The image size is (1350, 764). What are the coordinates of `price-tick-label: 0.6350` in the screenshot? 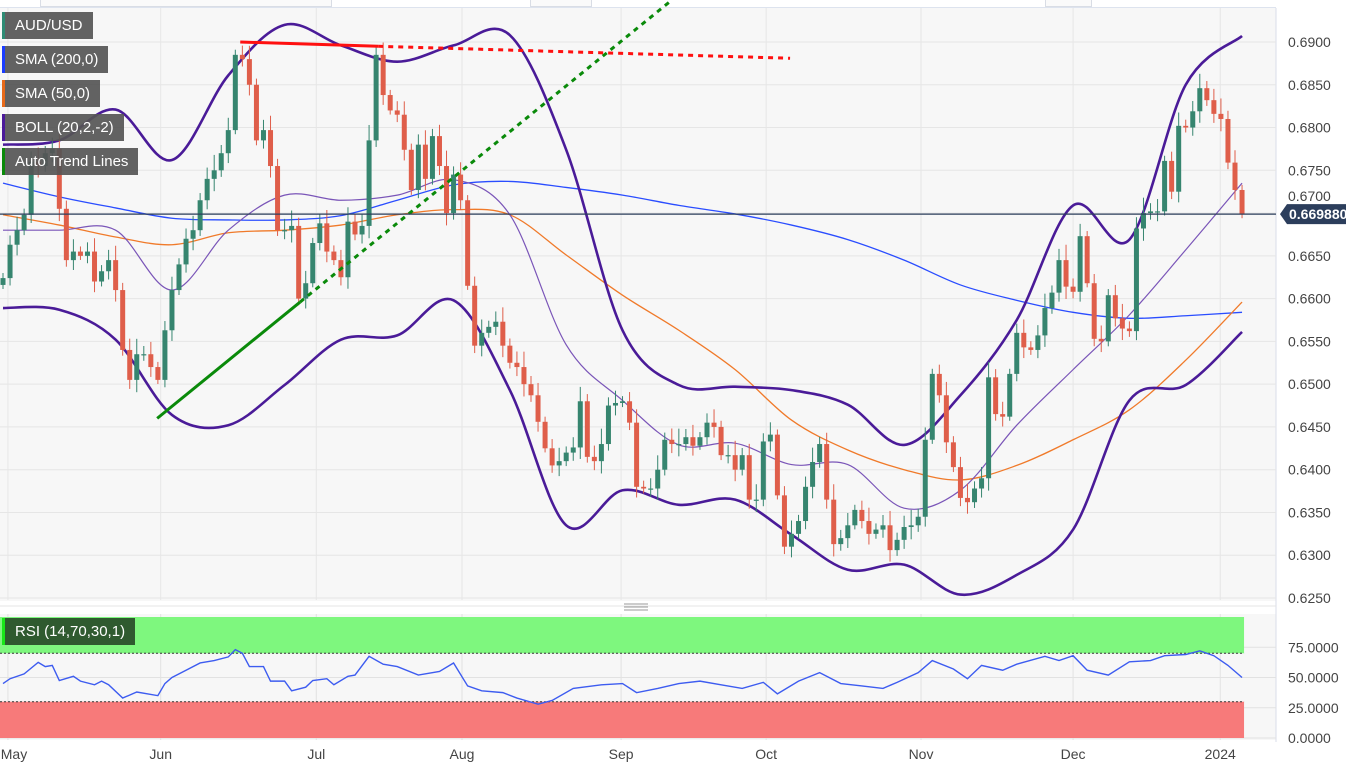 It's located at (1309, 512).